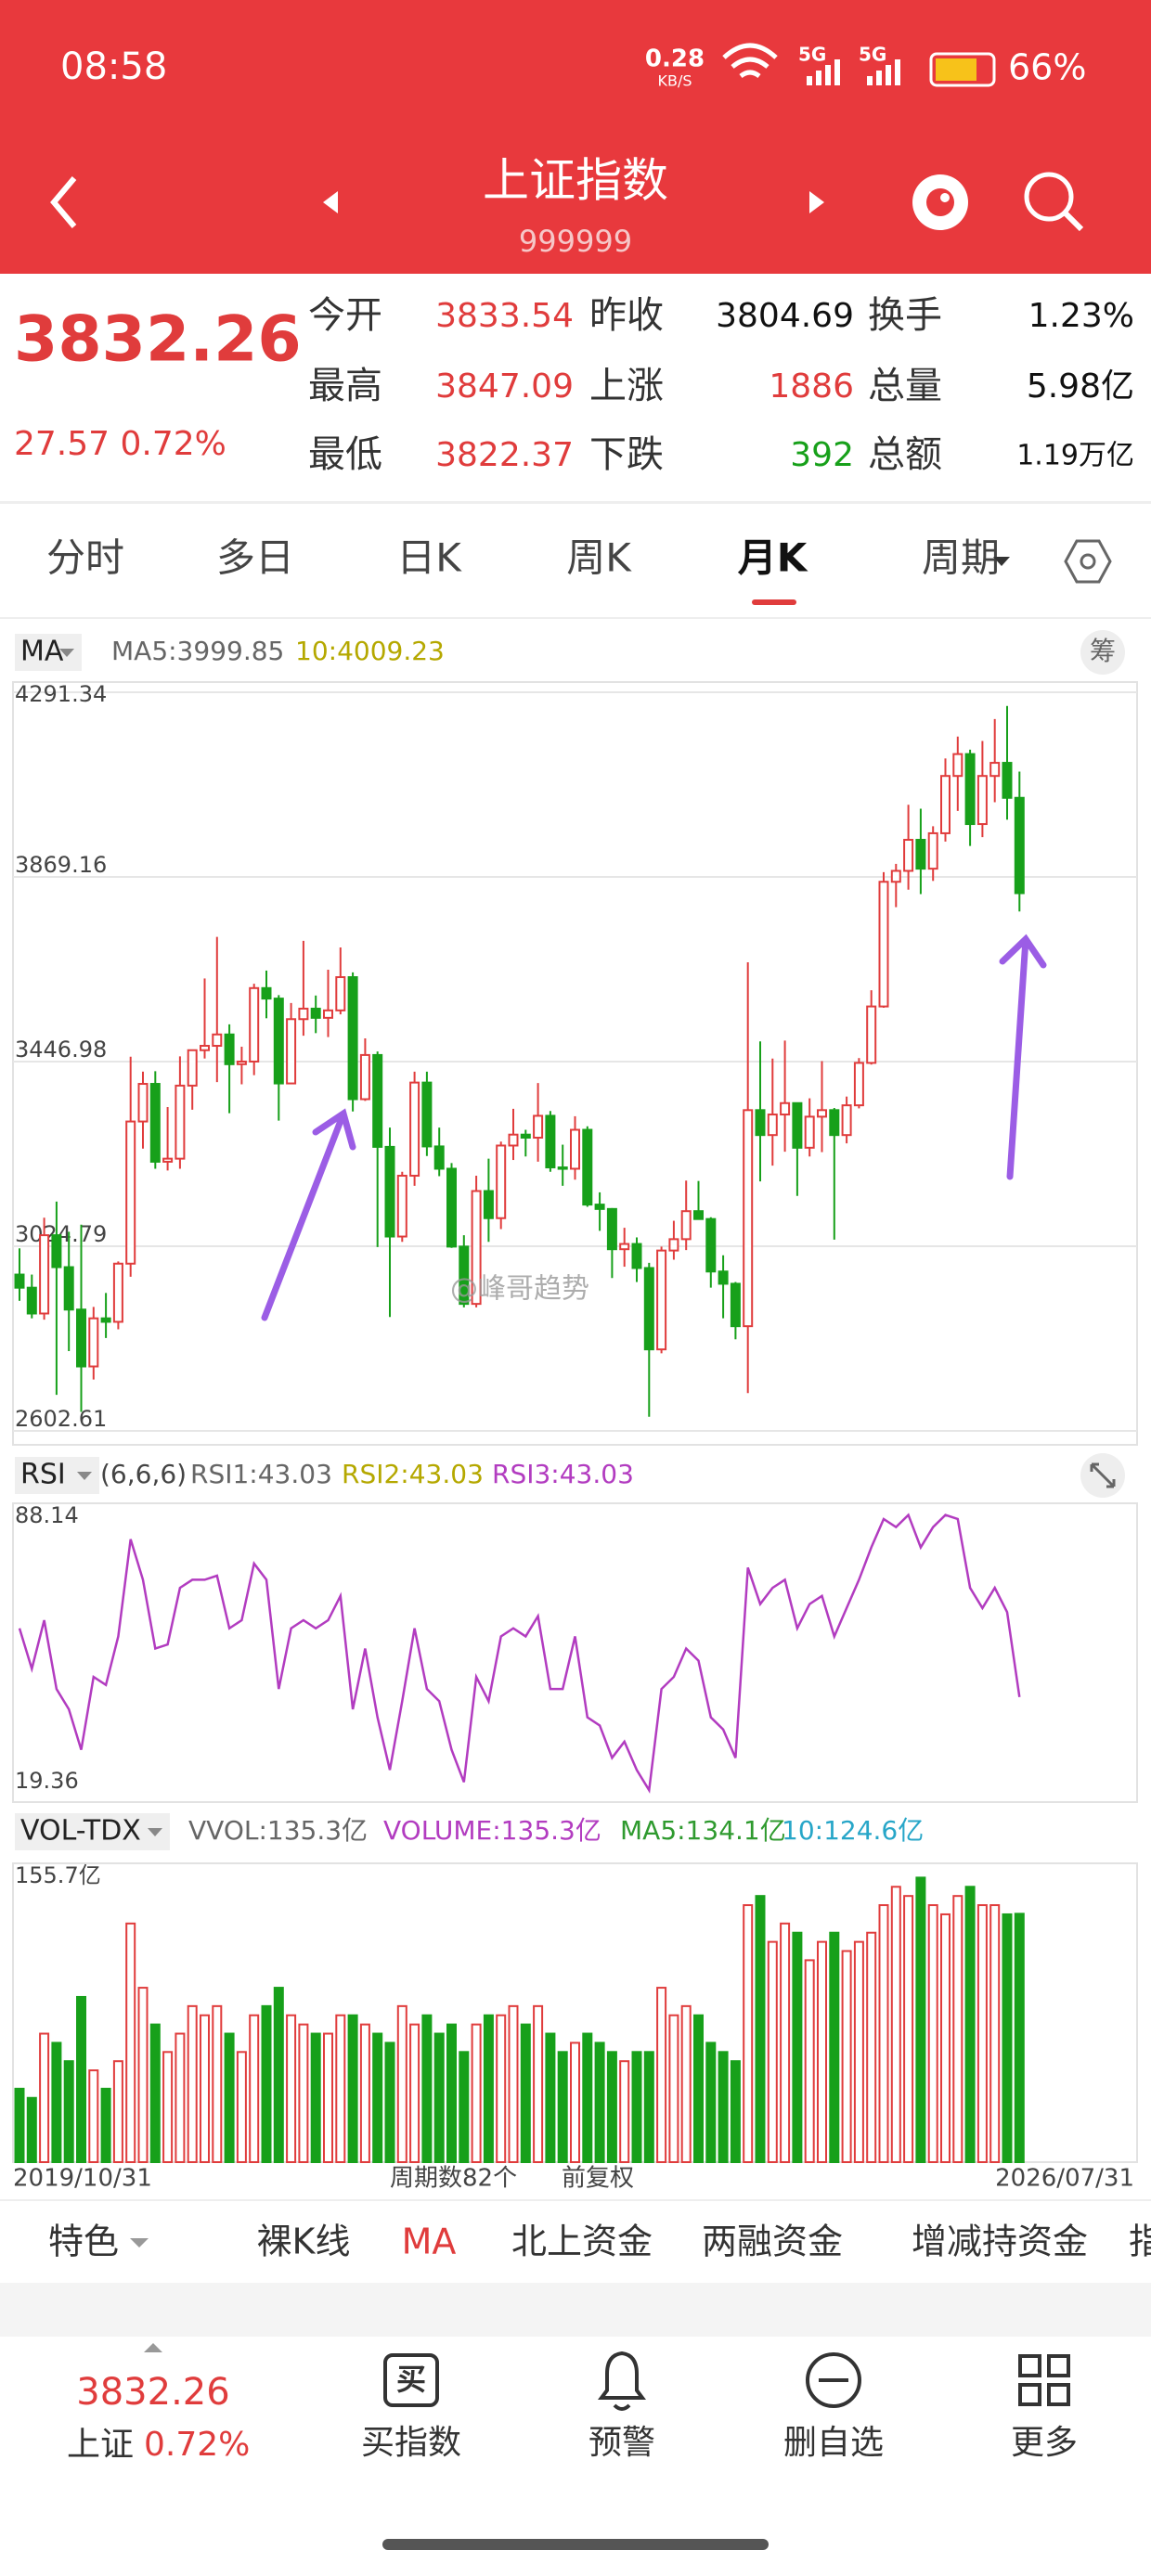 This screenshot has width=1151, height=2576. Describe the element at coordinates (1088, 561) in the screenshot. I see `settings-button` at that location.